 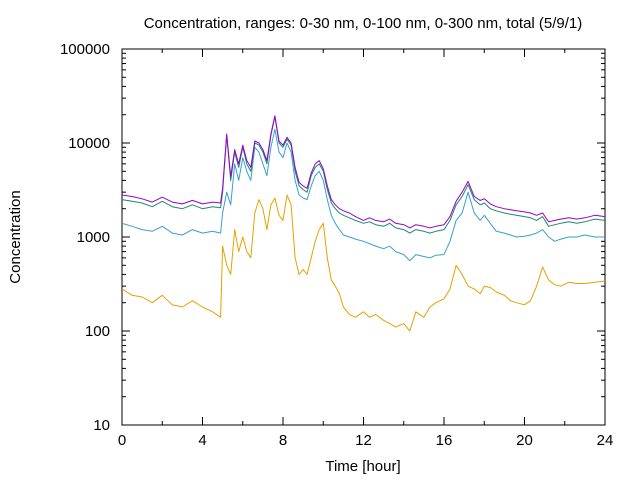 I want to click on y-tick-label: 10000, so click(x=89, y=143).